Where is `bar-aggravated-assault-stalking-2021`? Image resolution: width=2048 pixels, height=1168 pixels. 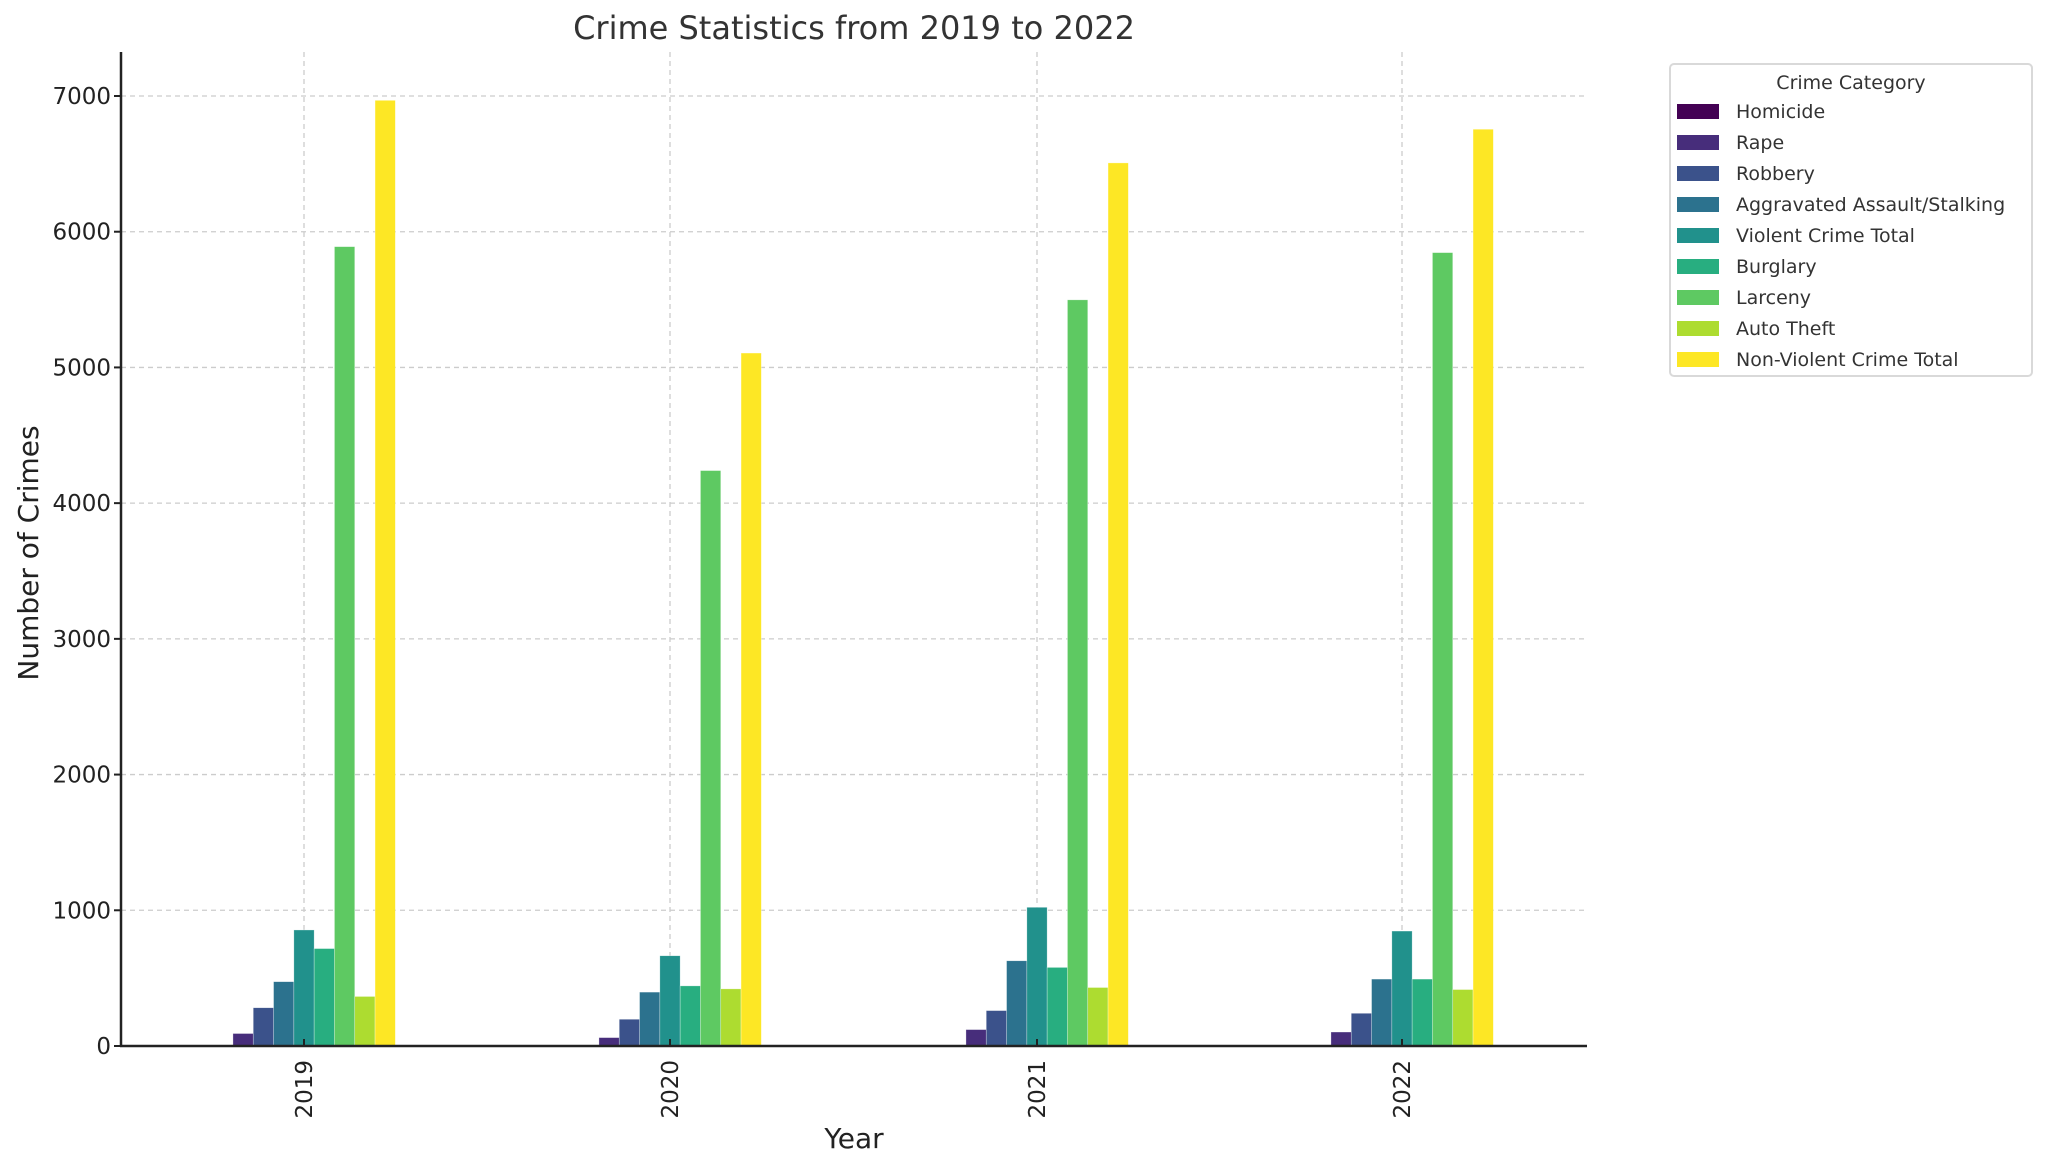
bar-aggravated-assault-stalking-2021 is located at coordinates (1017, 1003).